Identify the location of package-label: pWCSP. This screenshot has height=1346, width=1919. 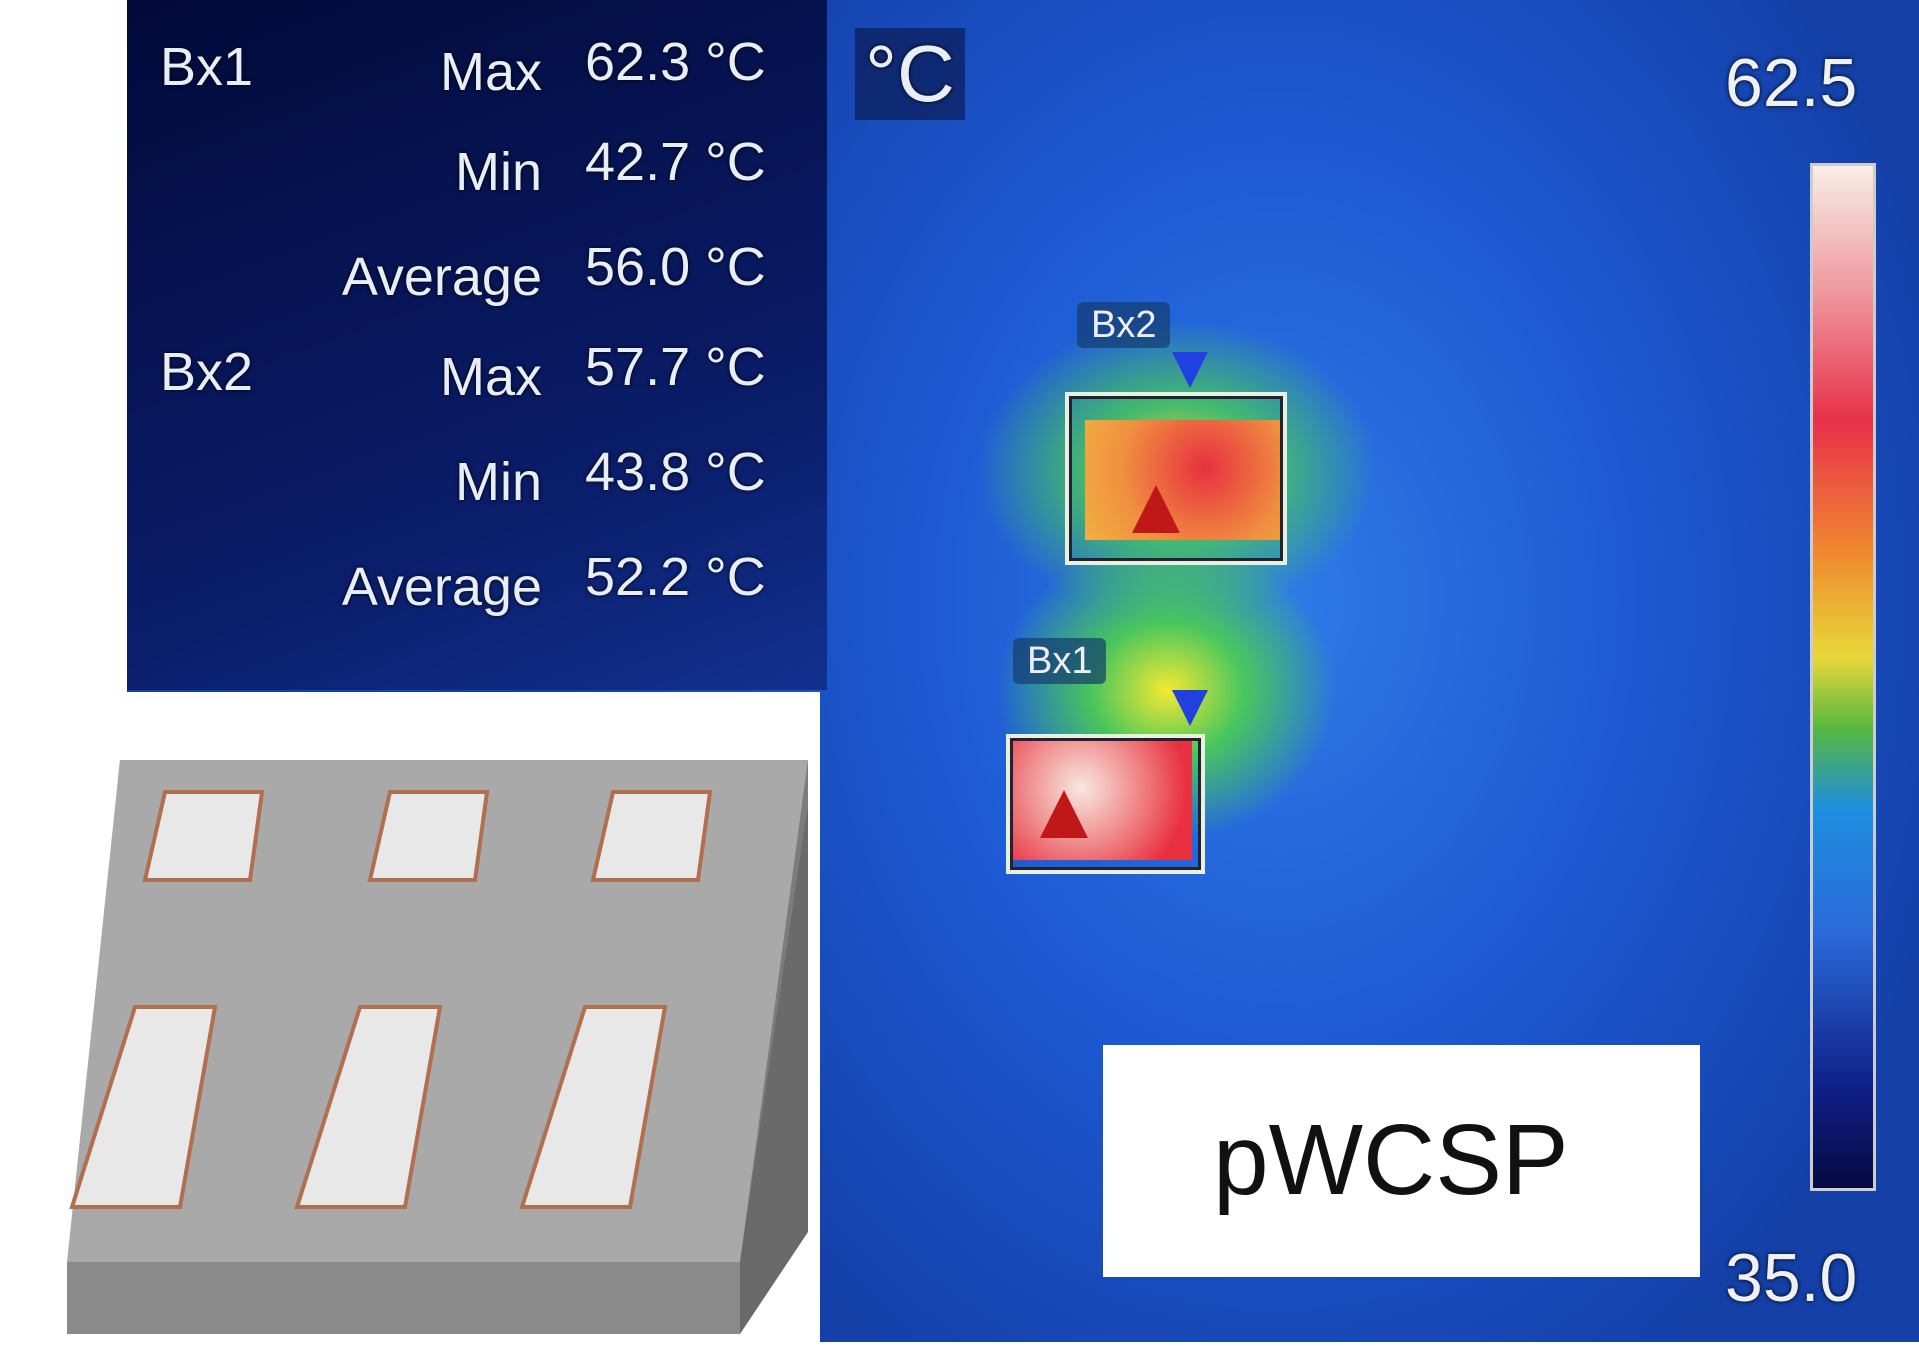
(1391, 1160).